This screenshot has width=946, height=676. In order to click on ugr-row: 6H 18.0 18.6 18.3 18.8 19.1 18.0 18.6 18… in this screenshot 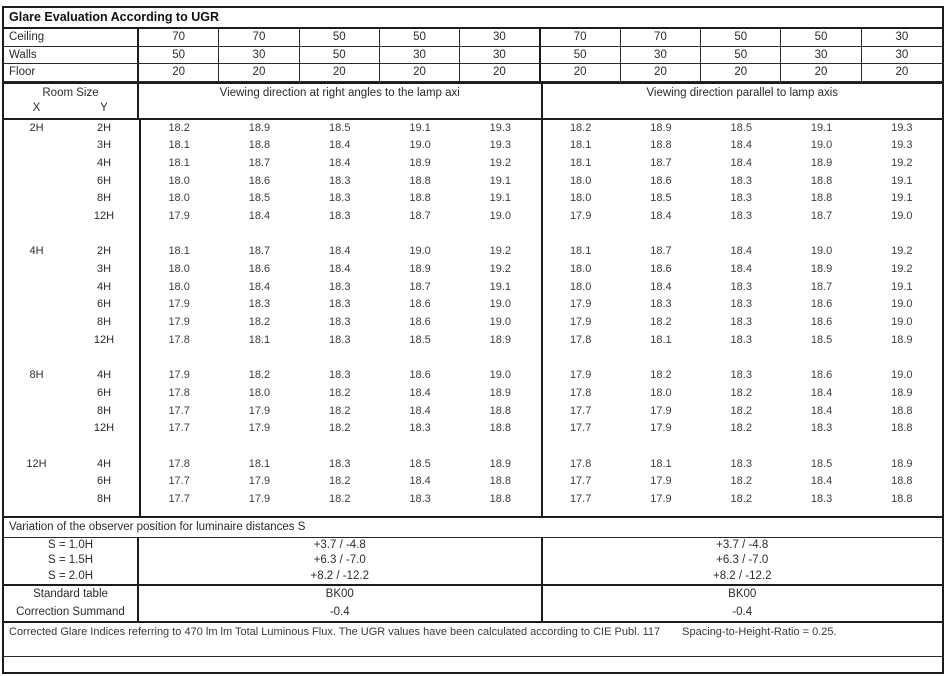, I will do `click(473, 182)`.